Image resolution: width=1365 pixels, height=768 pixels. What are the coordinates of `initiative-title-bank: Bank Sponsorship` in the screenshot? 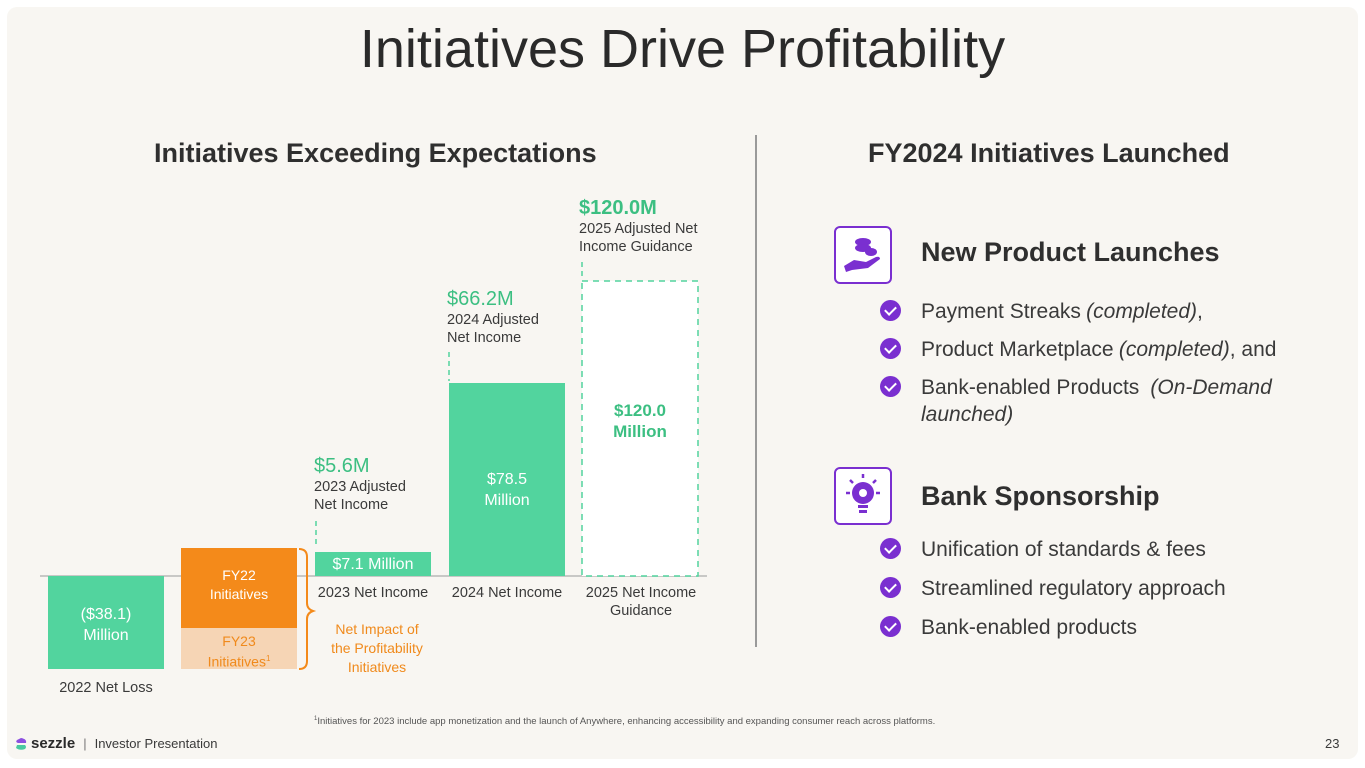 It's located at (1040, 496).